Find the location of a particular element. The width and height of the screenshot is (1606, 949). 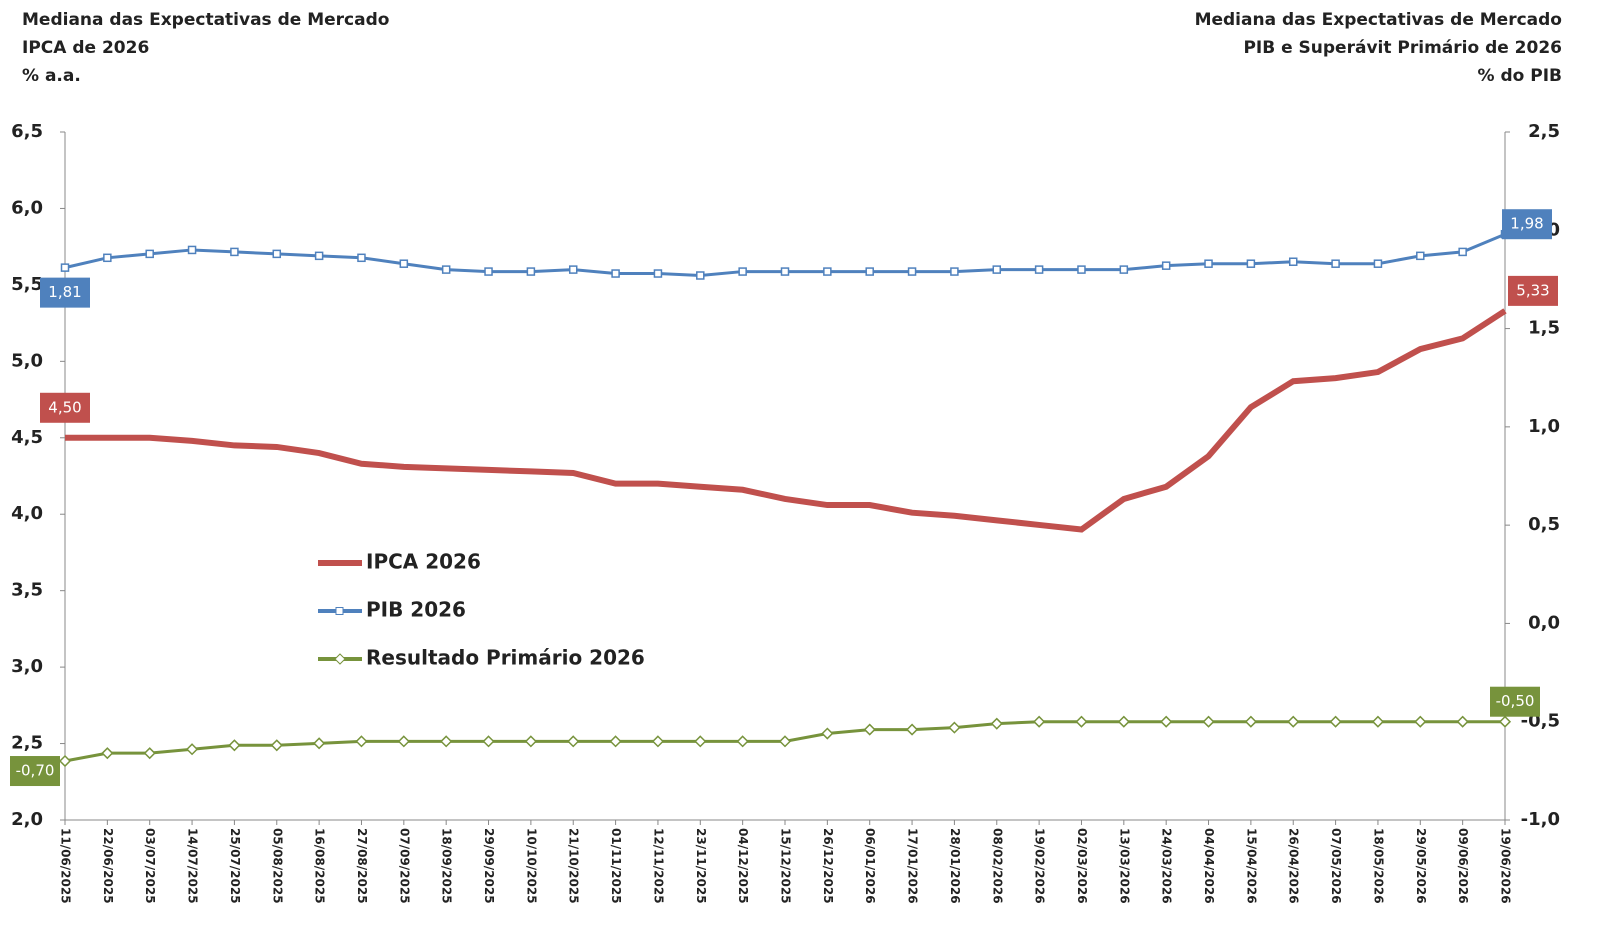

title-right: Mediana das Expectativas de Mercado is located at coordinates (1378, 20).